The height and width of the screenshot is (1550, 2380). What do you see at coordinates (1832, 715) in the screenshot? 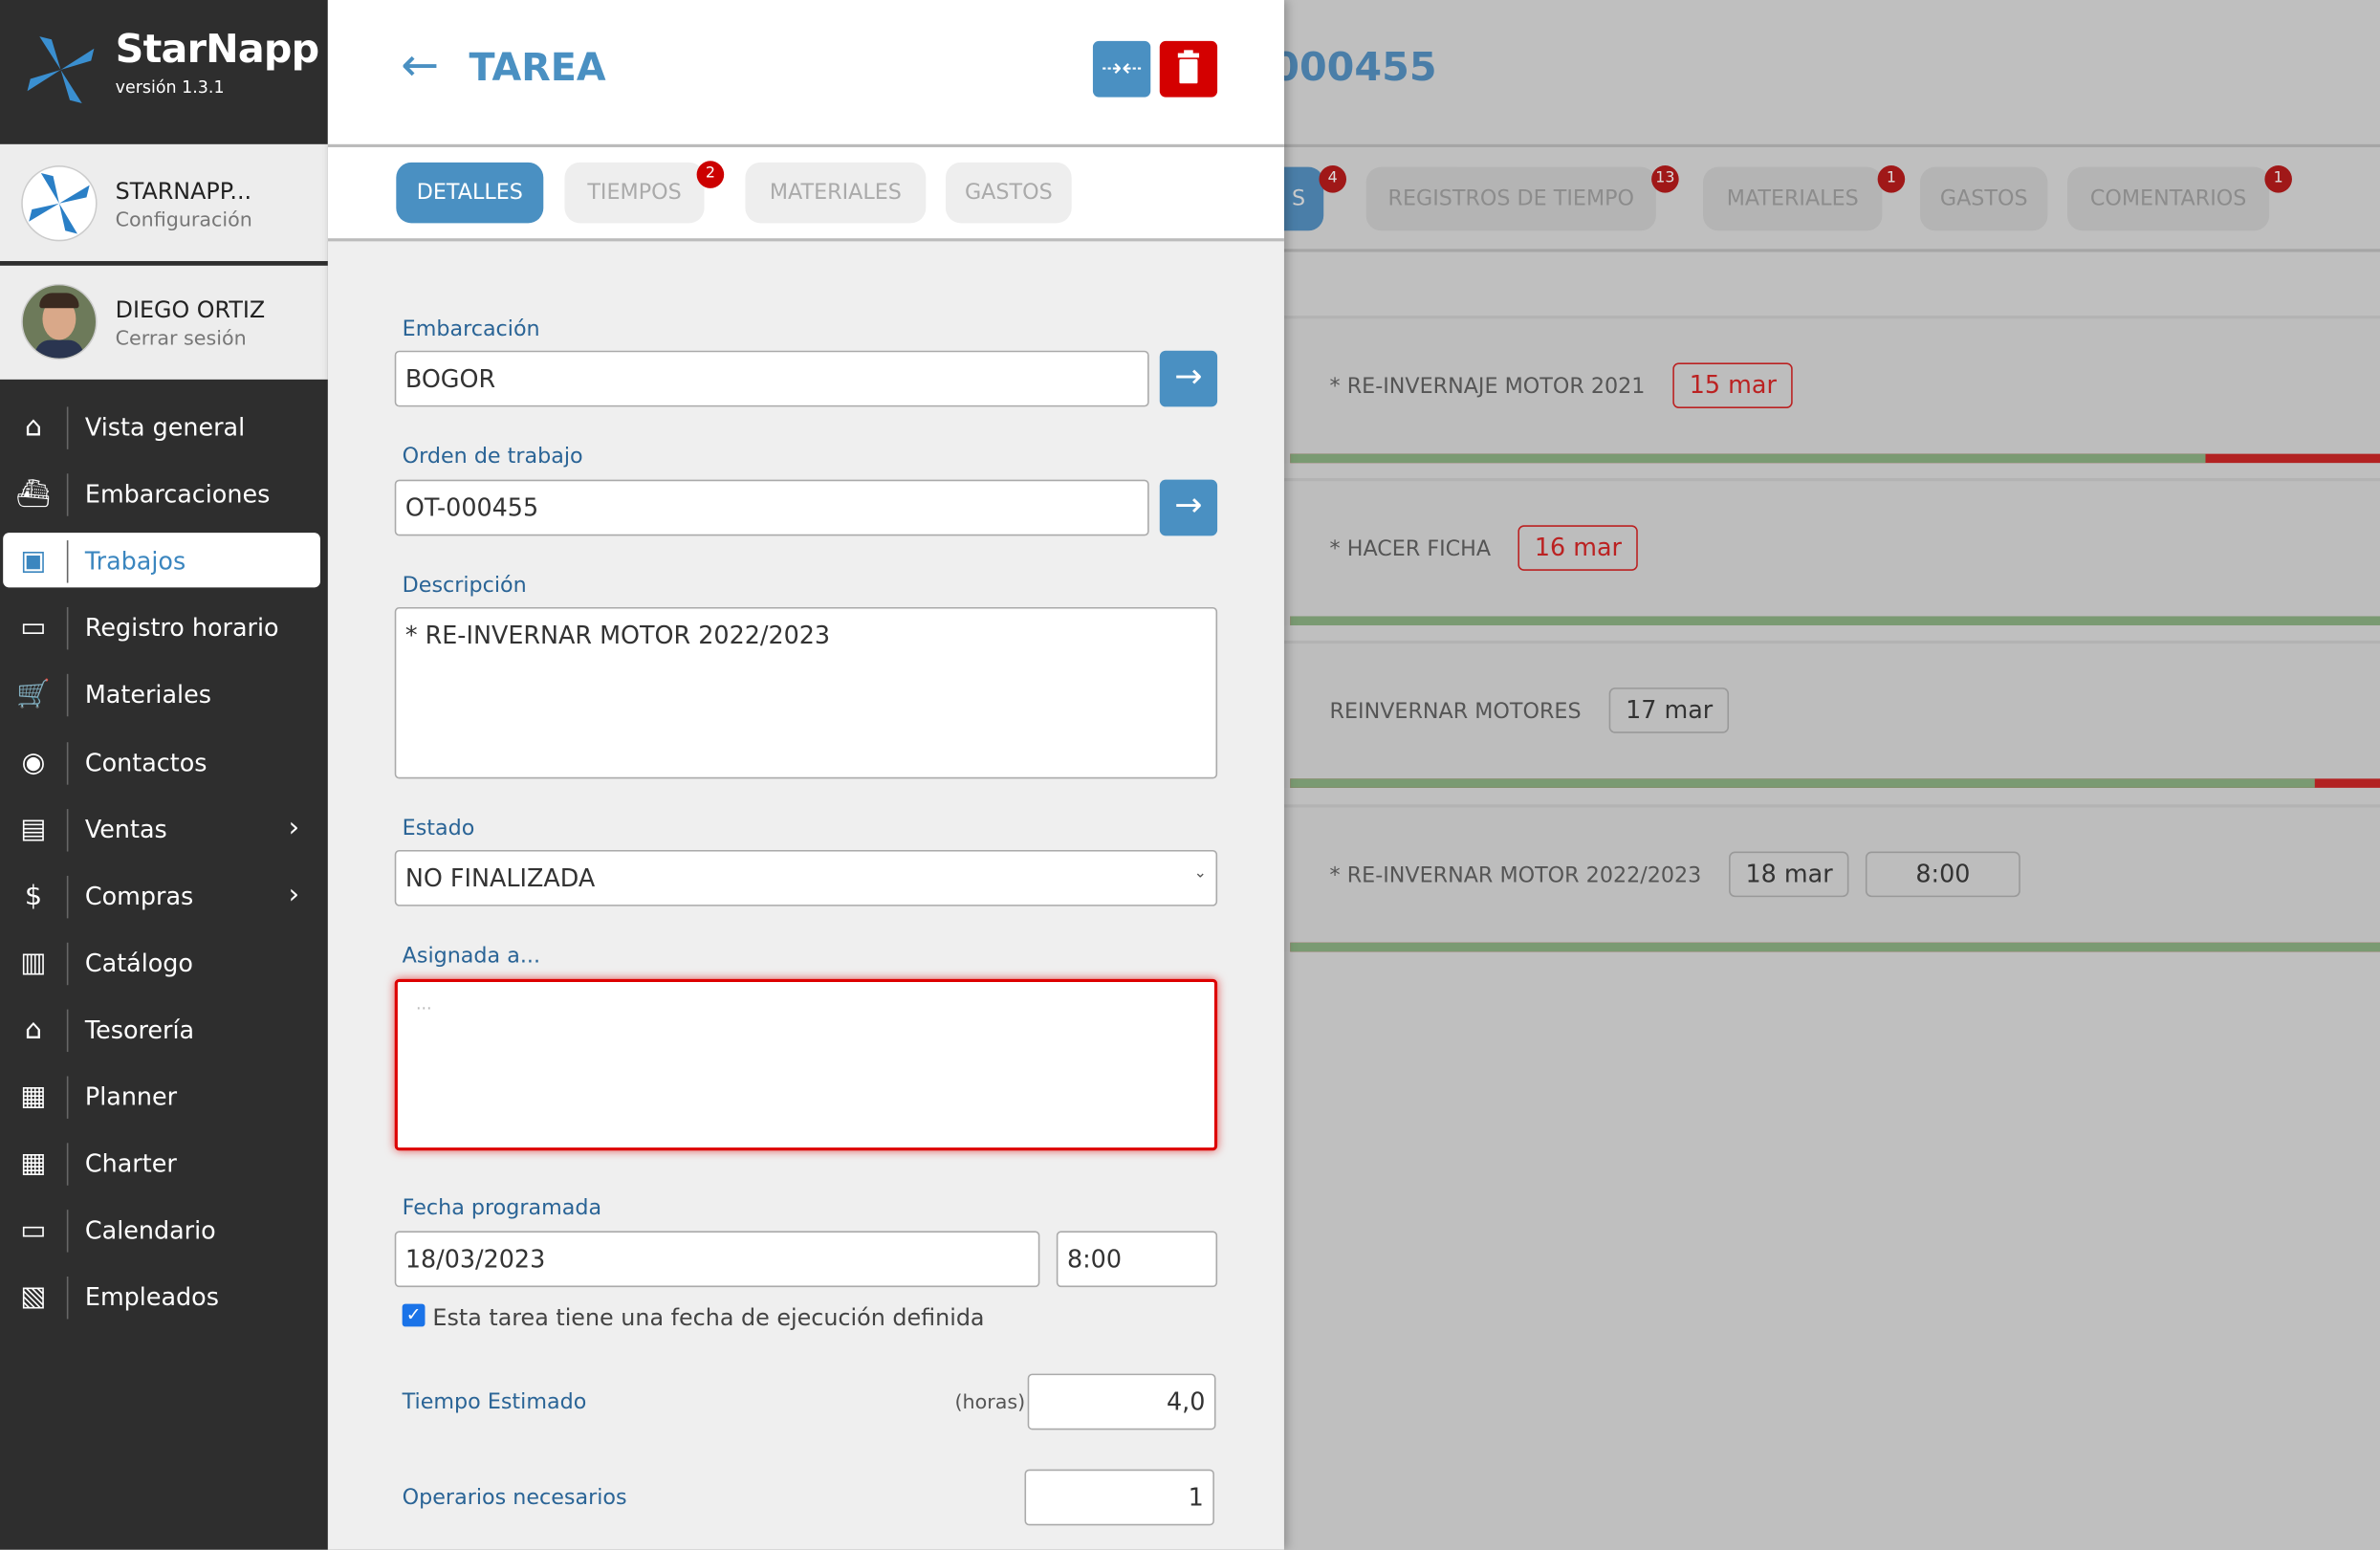
I see `task-row: REINVERNAR MOTORES 17 mar` at bounding box center [1832, 715].